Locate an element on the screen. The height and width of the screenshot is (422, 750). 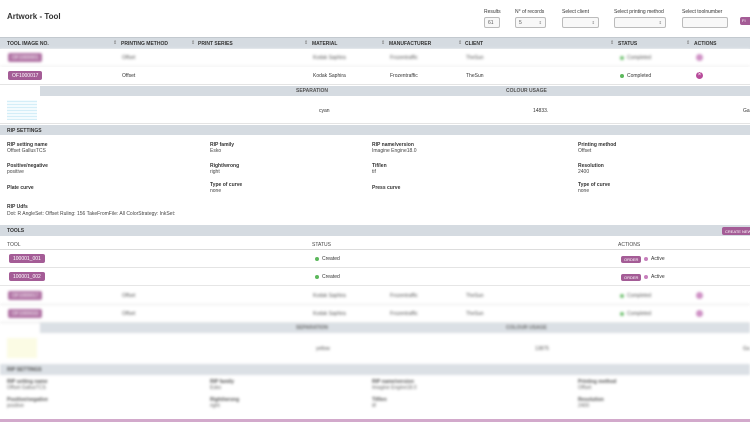
col-tool-status: STATUS is located at coordinates (321, 245).